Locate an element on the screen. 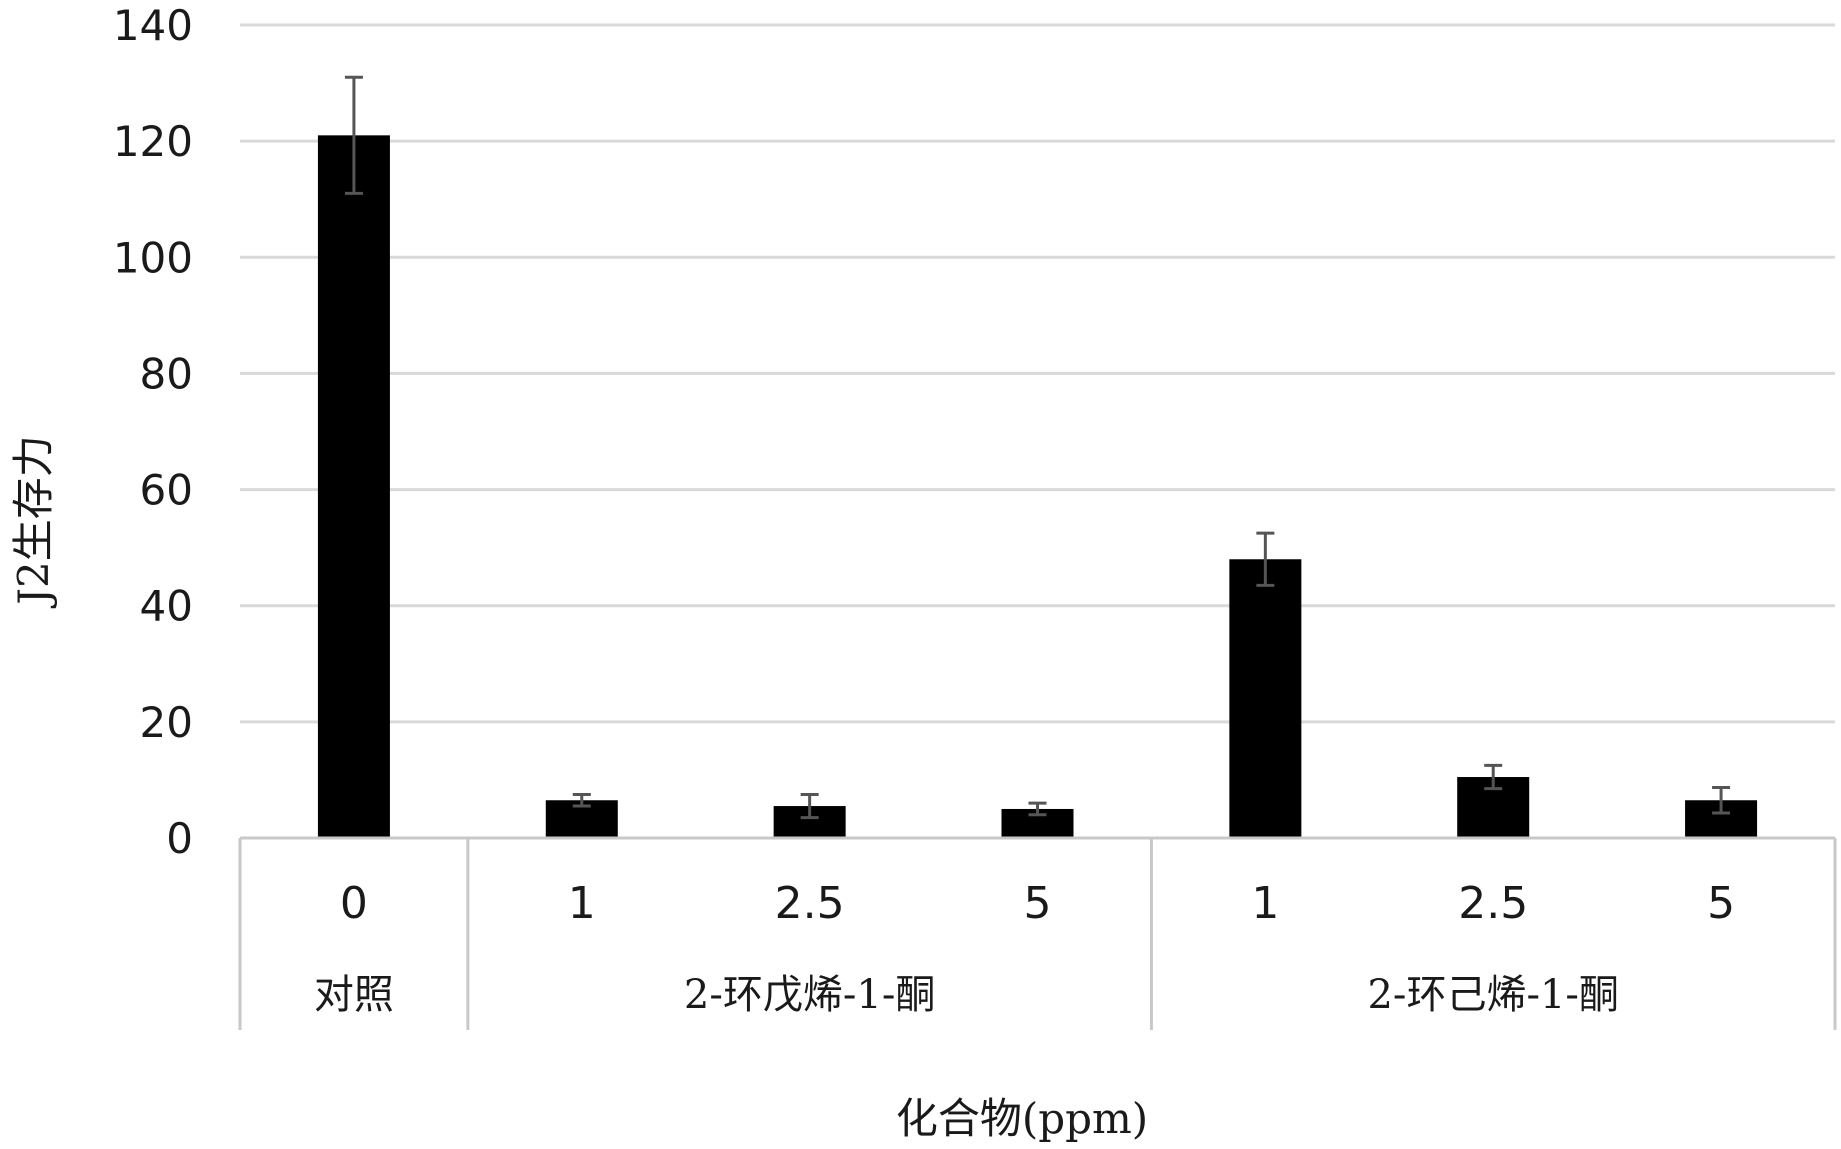 The image size is (1841, 1149). x-axis: 0 1 2.5 5 1 2.5 5 对照 2-环戊烯-1-酮 2-环己烯-1-酮 is located at coordinates (1037, 933).